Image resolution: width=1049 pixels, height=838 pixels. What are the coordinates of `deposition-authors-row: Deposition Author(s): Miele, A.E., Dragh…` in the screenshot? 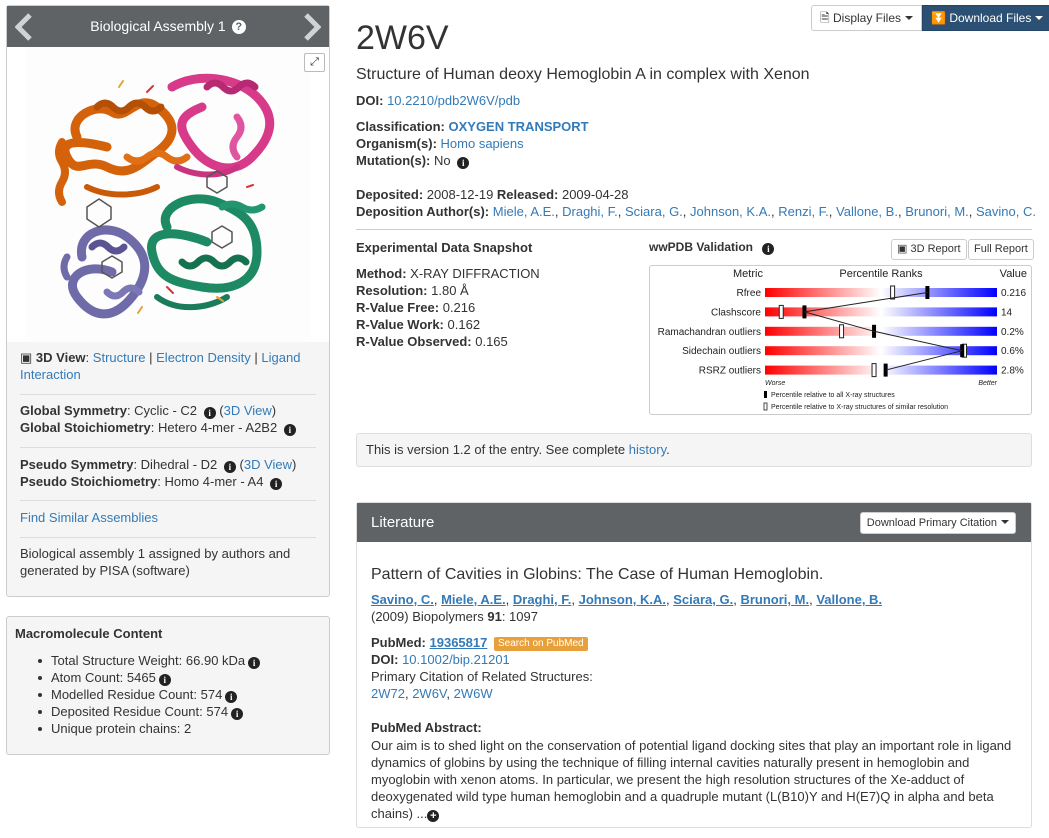 It's located at (696, 211).